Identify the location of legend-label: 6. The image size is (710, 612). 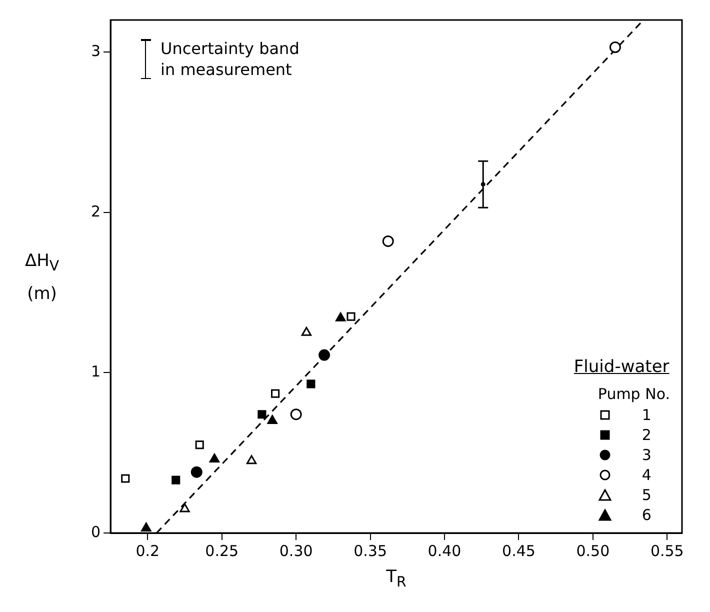
(647, 515).